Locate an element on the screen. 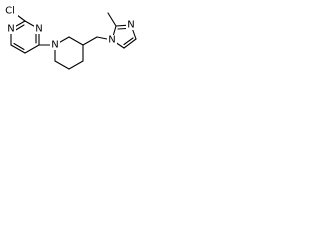 The width and height of the screenshot is (320, 240). atom-labels: Cl N N N N N is located at coordinates (69, 28).